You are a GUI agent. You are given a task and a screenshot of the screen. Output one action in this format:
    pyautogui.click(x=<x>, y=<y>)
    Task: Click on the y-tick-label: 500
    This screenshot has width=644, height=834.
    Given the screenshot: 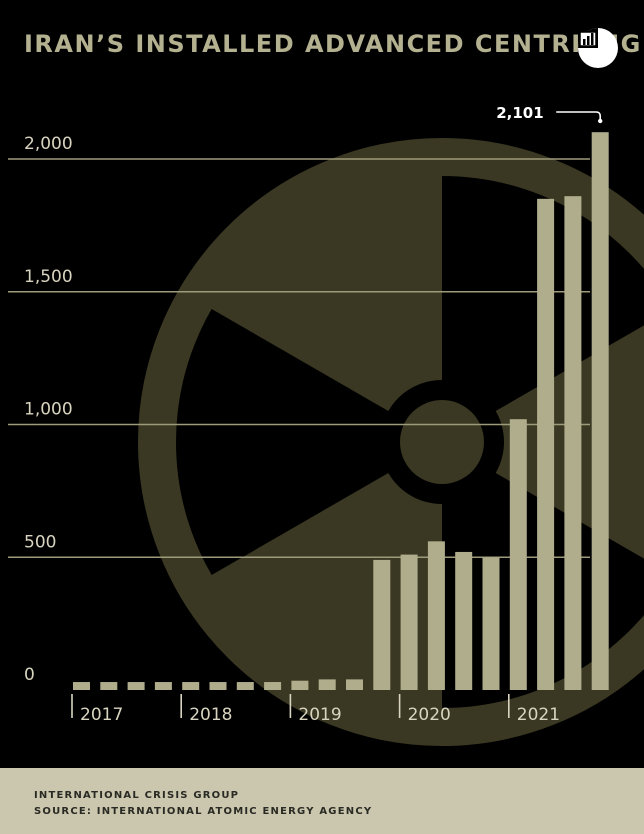 What is the action you would take?
    pyautogui.click(x=40, y=542)
    